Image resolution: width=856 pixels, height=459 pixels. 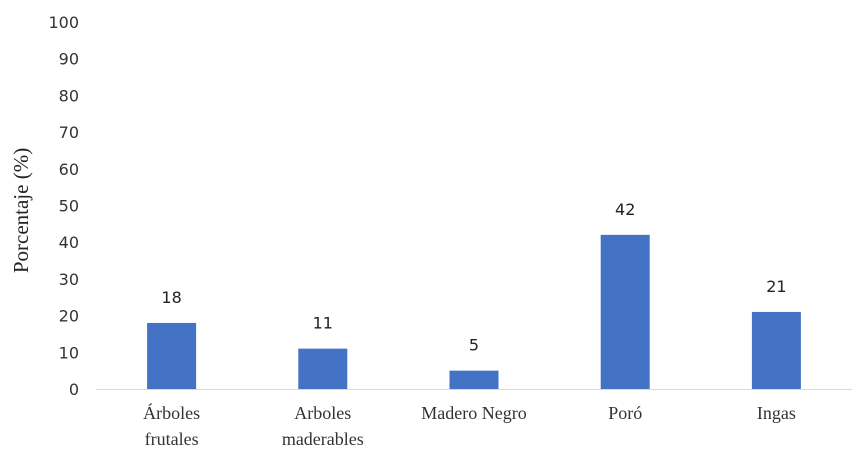 What do you see at coordinates (172, 439) in the screenshot?
I see `x-category-label-line: frutales` at bounding box center [172, 439].